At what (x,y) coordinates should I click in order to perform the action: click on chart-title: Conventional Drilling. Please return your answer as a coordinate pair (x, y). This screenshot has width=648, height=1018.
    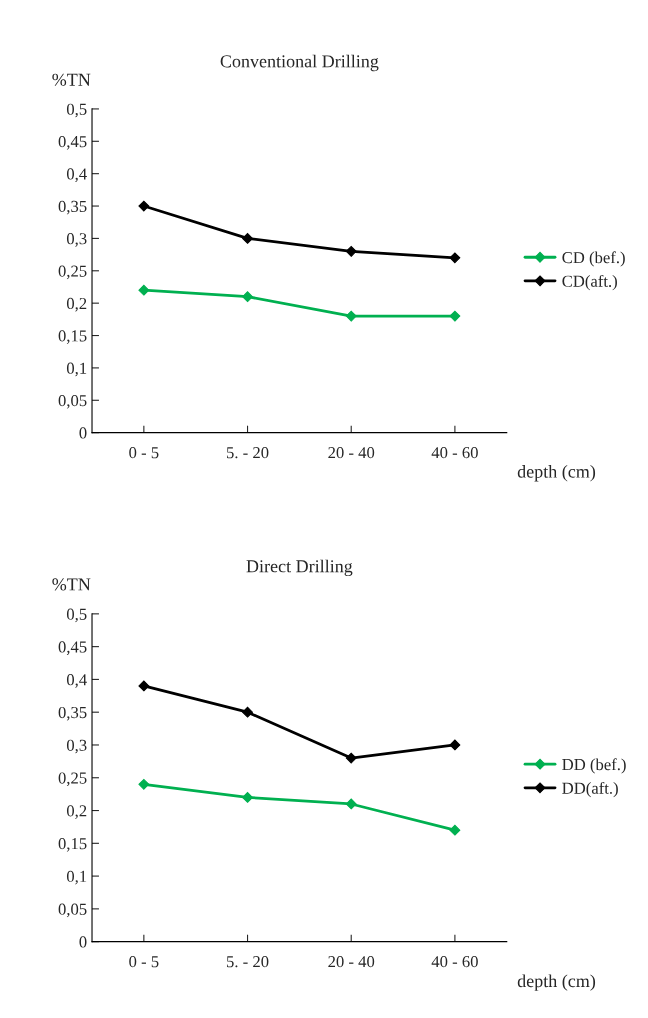
    Looking at the image, I should click on (299, 63).